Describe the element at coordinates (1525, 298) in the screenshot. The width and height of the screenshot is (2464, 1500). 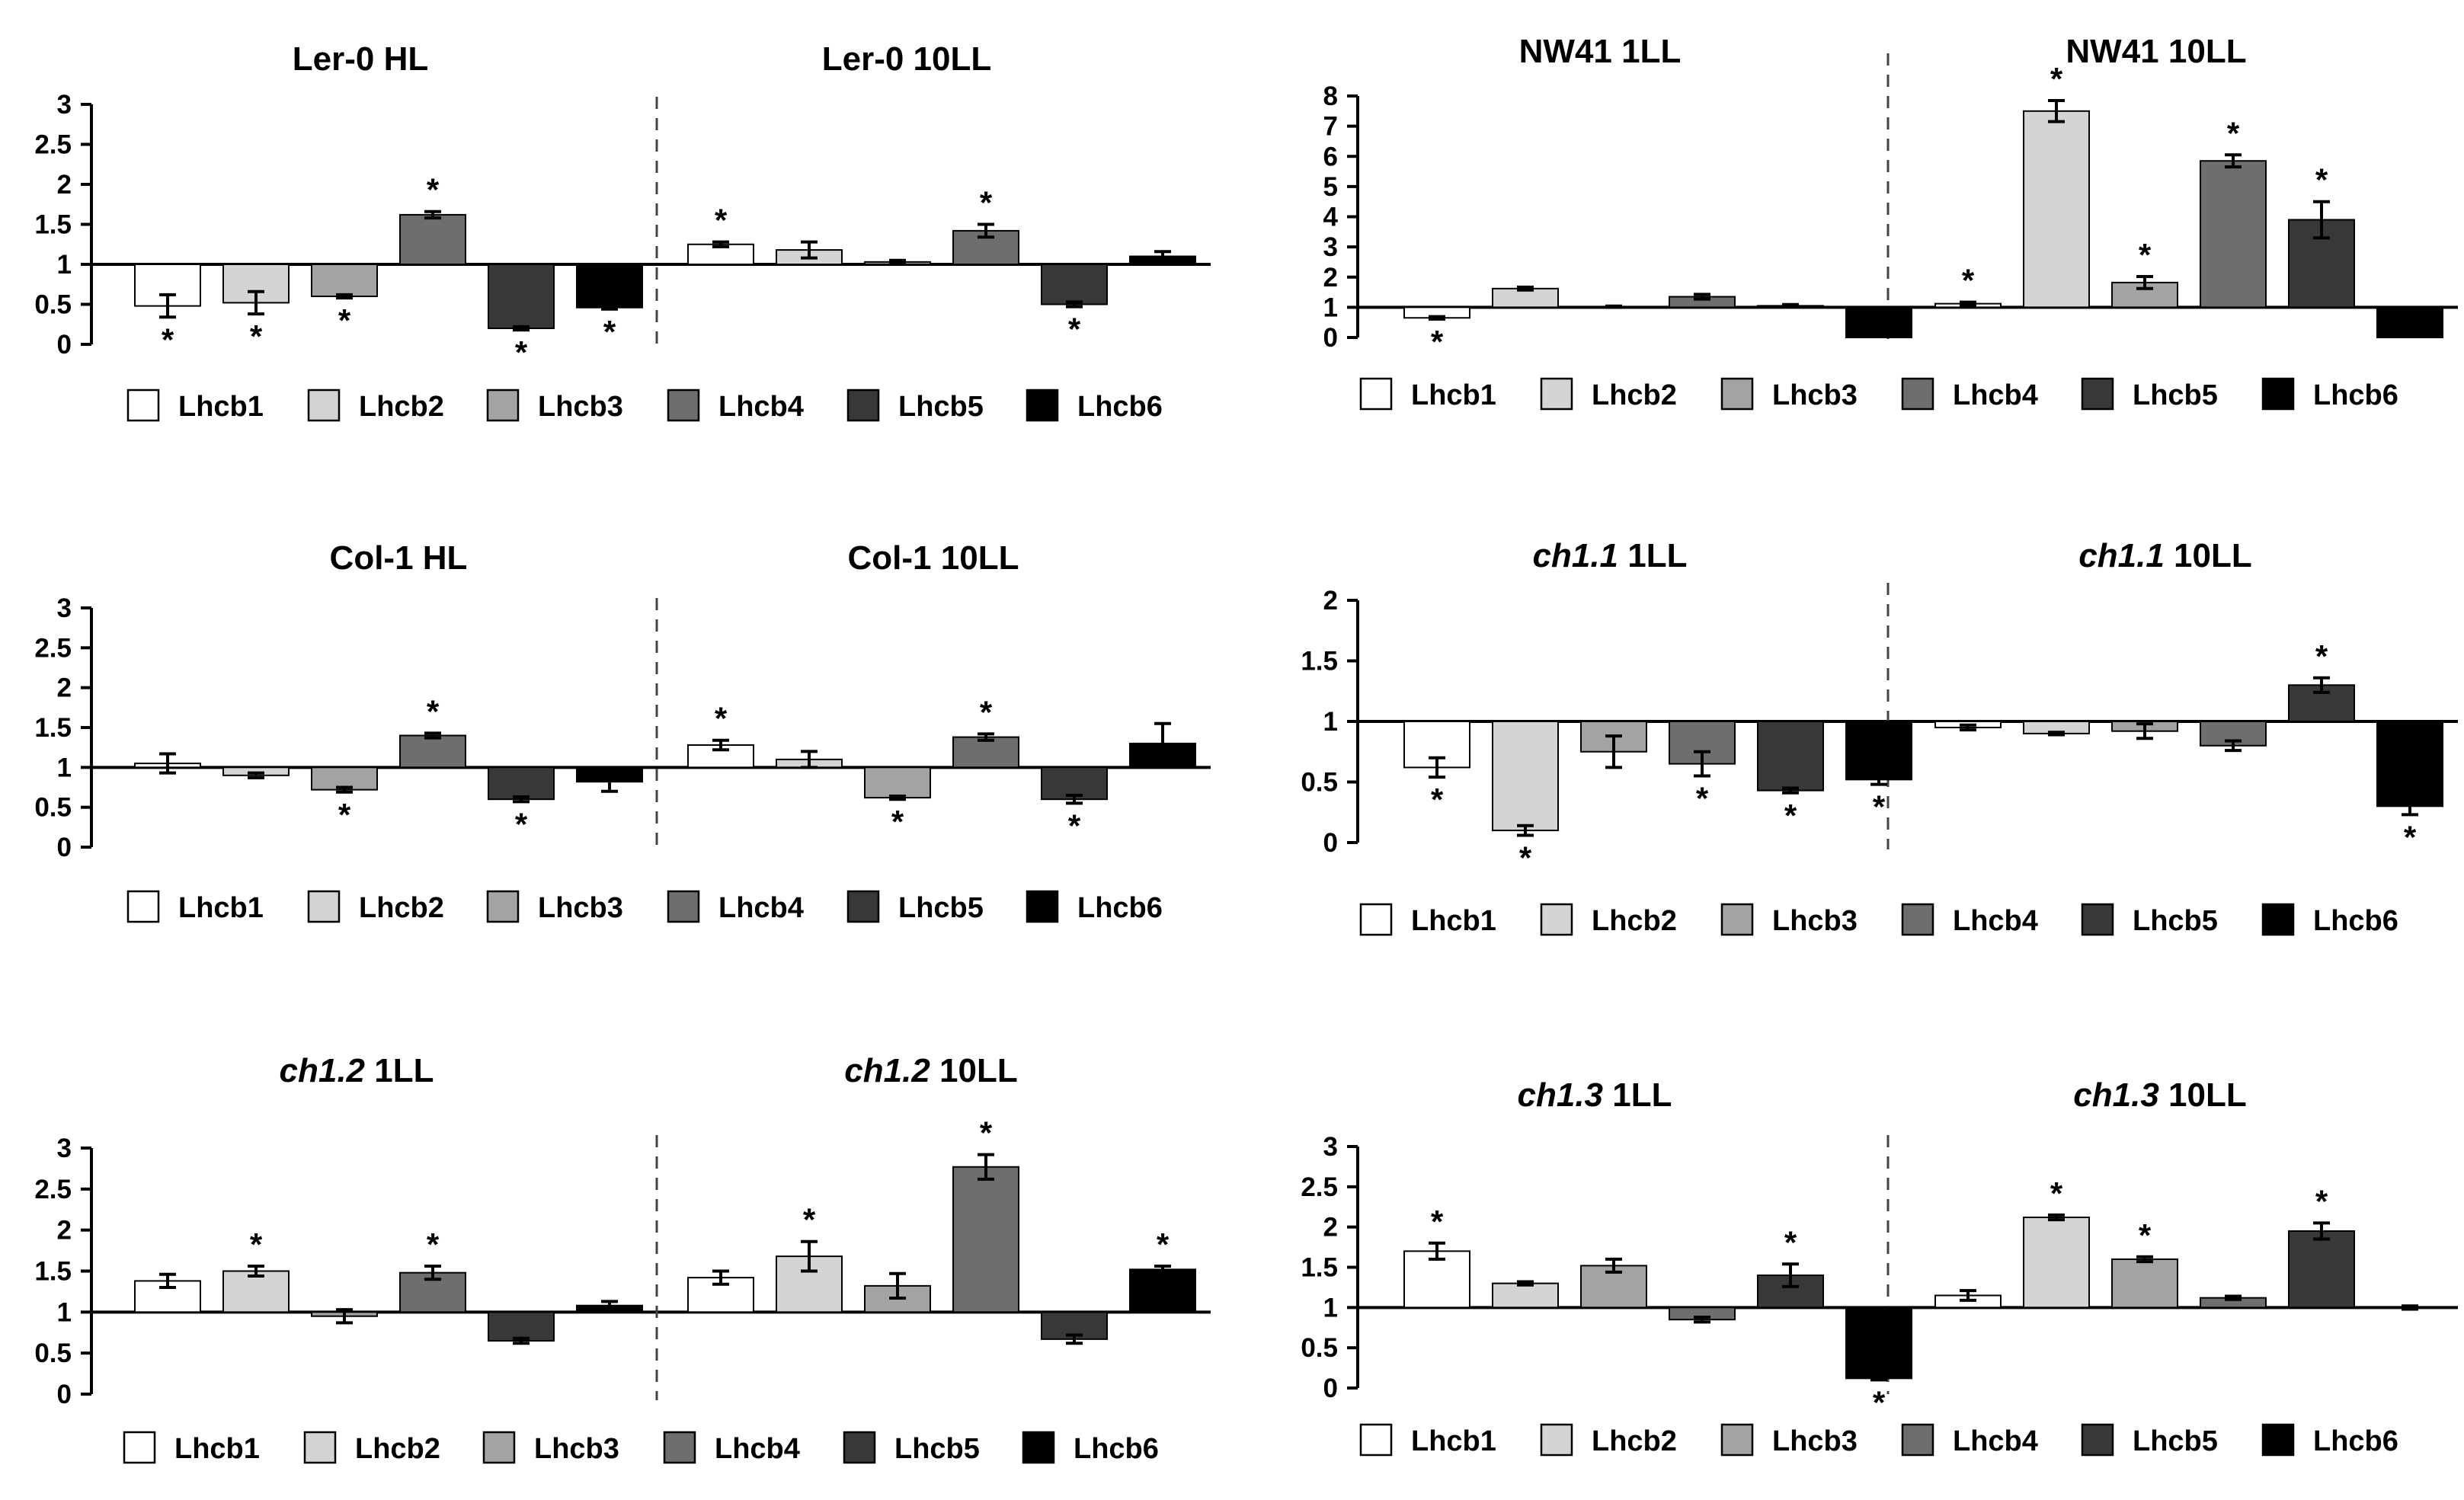
I see `bar-lhcb2` at that location.